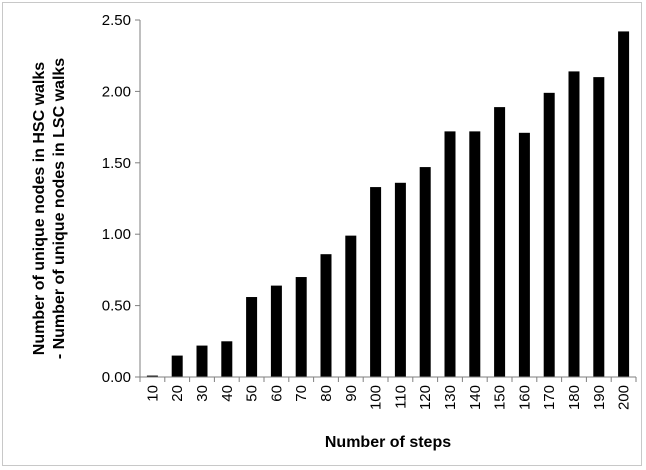 This screenshot has width=646, height=470. Describe the element at coordinates (39, 208) in the screenshot. I see `y-axis-title-line-1: Number of unique nodes in HSC walks` at that location.